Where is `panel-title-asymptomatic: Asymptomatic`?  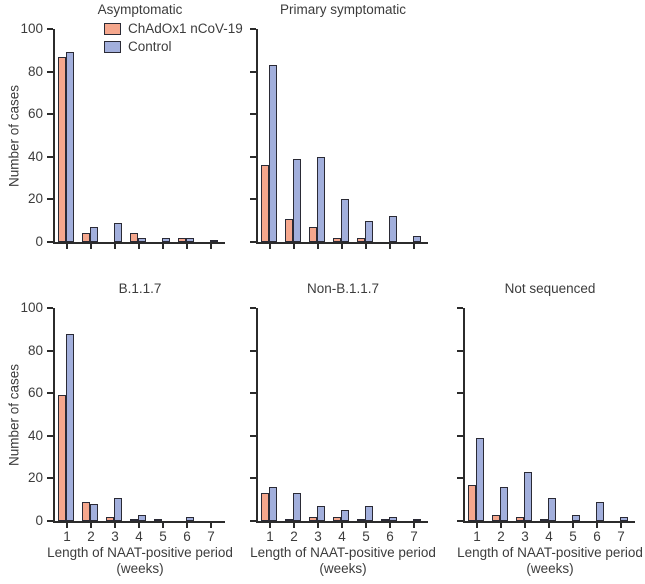 panel-title-asymptomatic: Asymptomatic is located at coordinates (140, 9).